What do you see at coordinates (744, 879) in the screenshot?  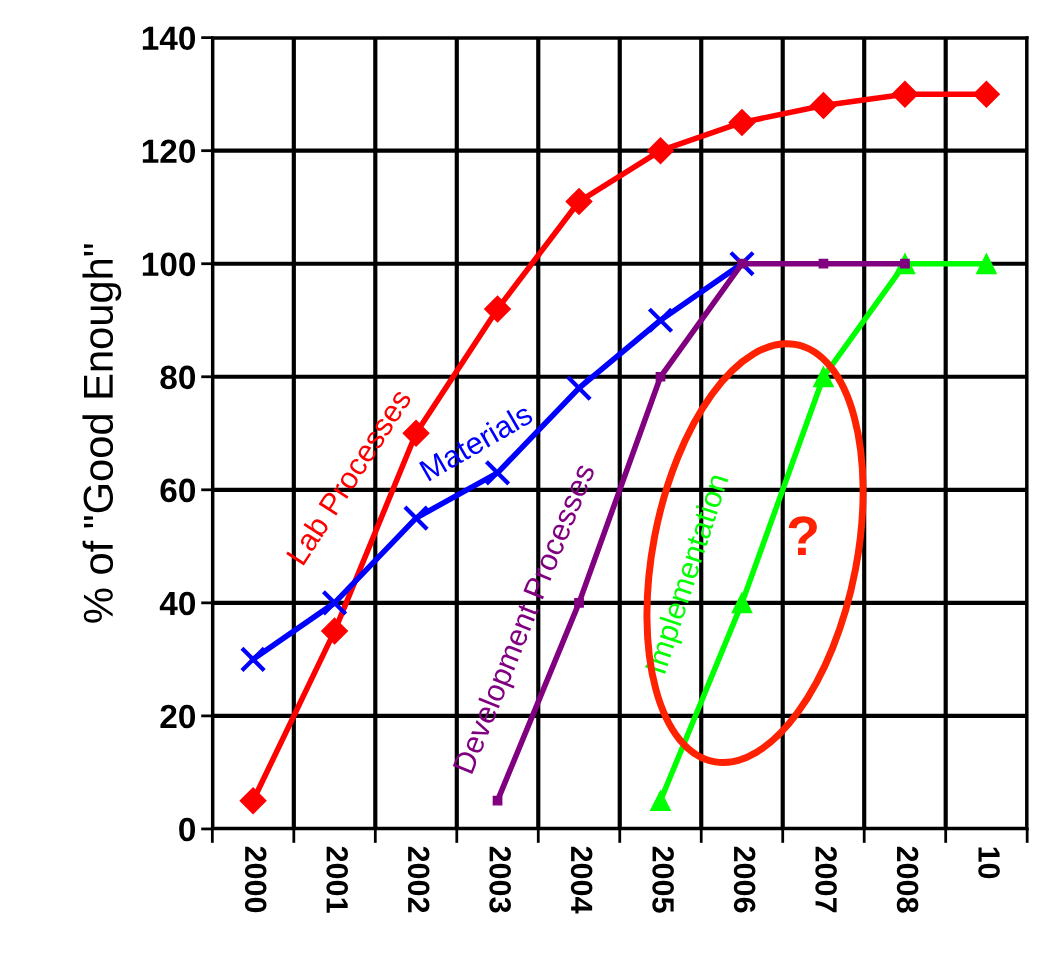 I see `x-tick-label: 2006` at bounding box center [744, 879].